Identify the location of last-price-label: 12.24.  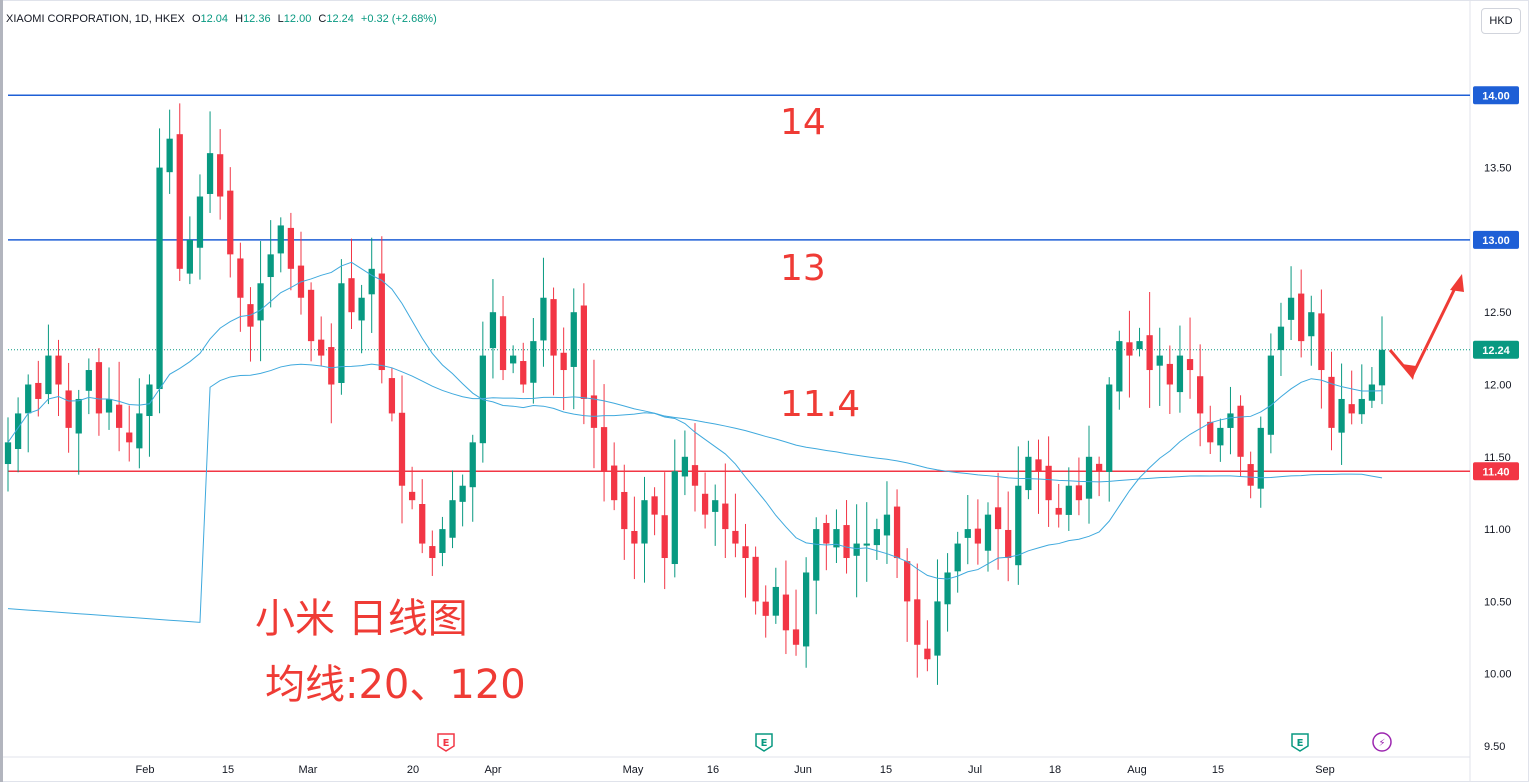
(1496, 351).